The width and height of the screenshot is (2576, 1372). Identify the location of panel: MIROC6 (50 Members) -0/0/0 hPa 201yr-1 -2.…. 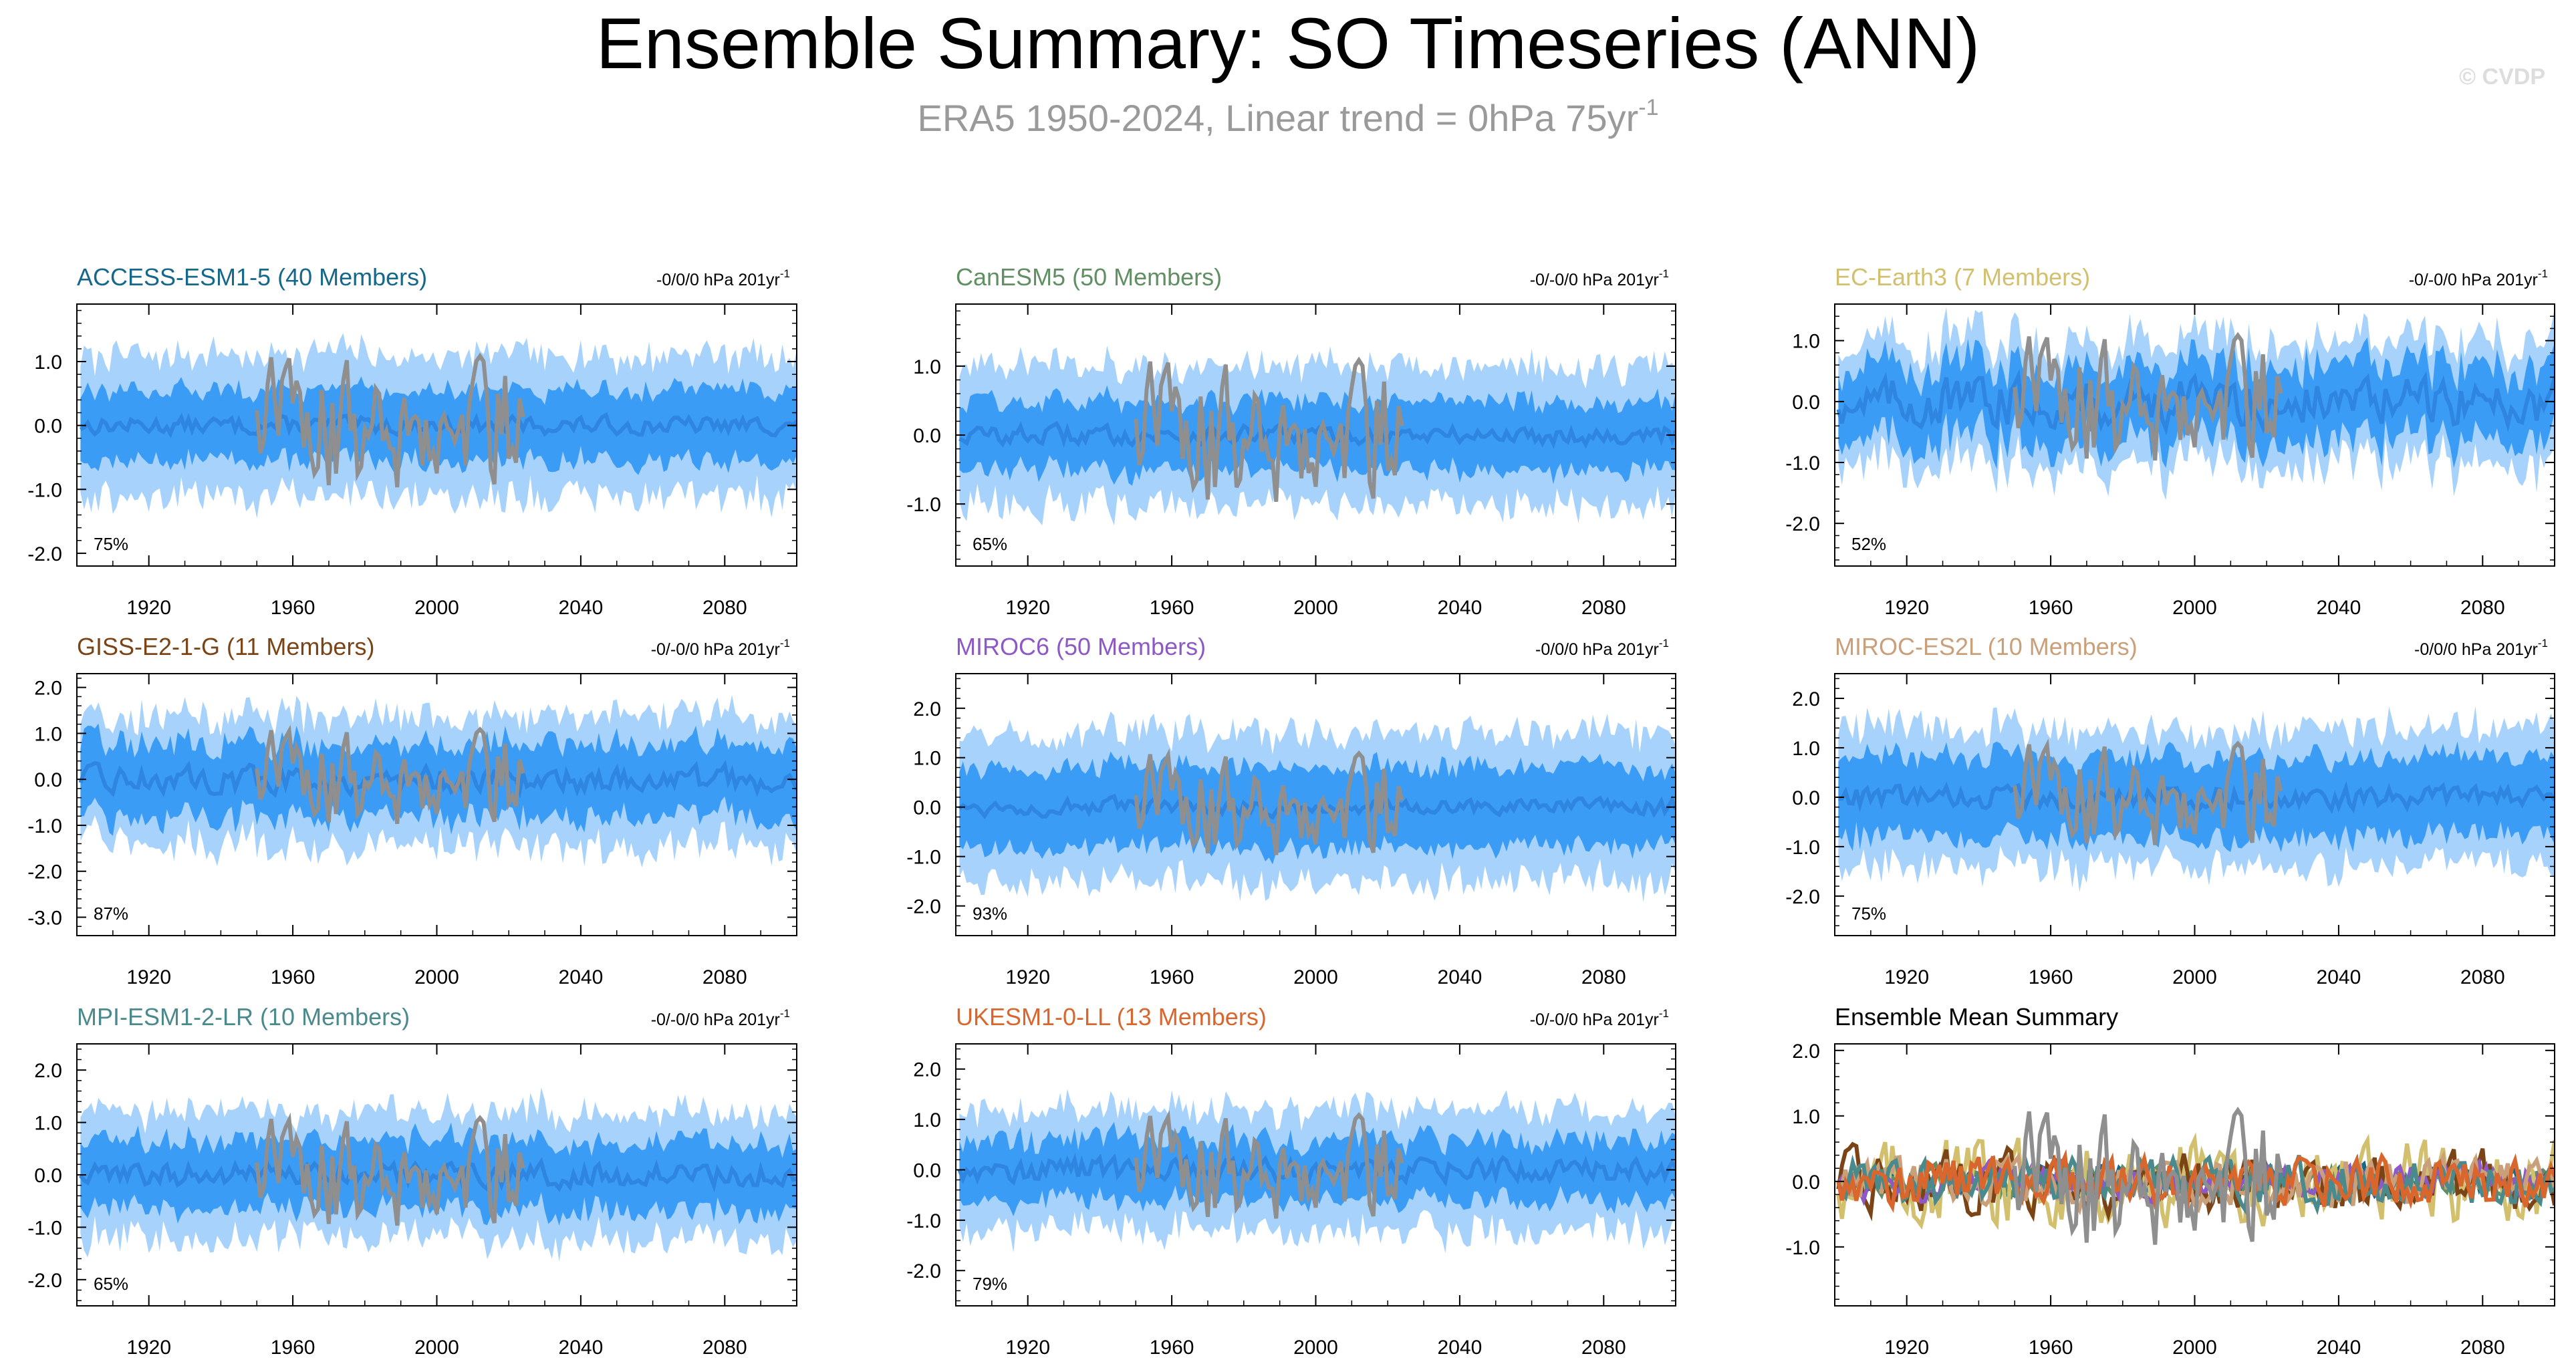
(1291, 811).